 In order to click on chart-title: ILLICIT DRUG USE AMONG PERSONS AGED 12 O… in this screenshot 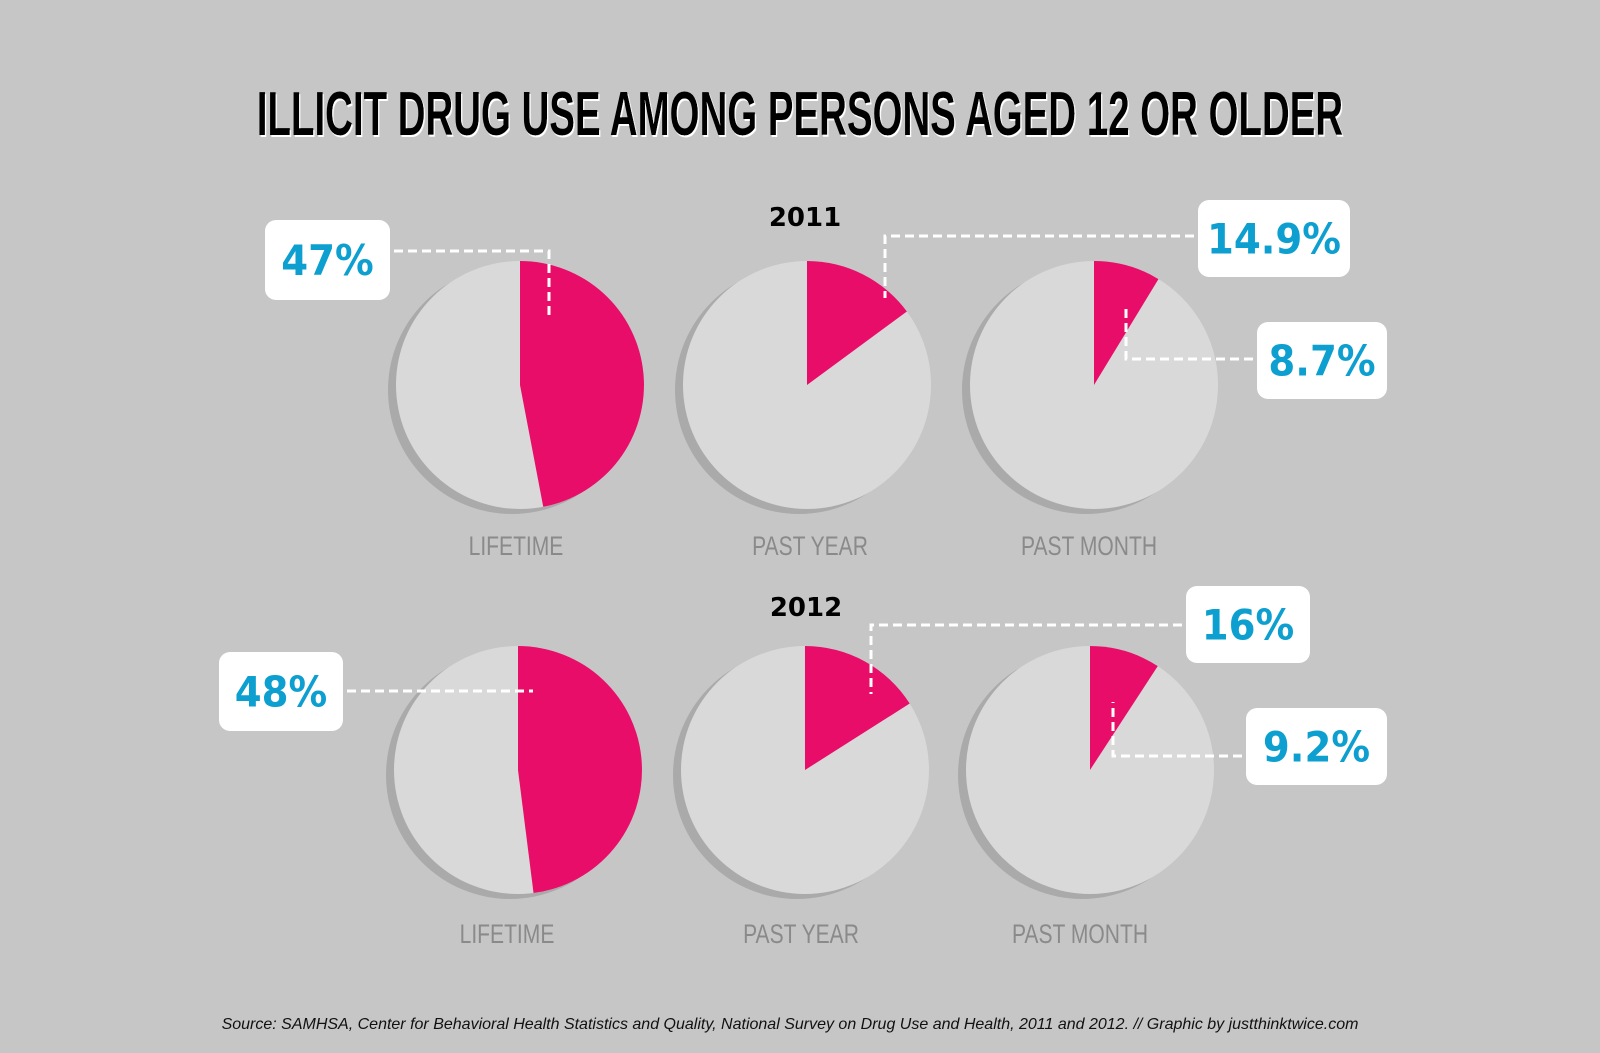, I will do `click(800, 114)`.